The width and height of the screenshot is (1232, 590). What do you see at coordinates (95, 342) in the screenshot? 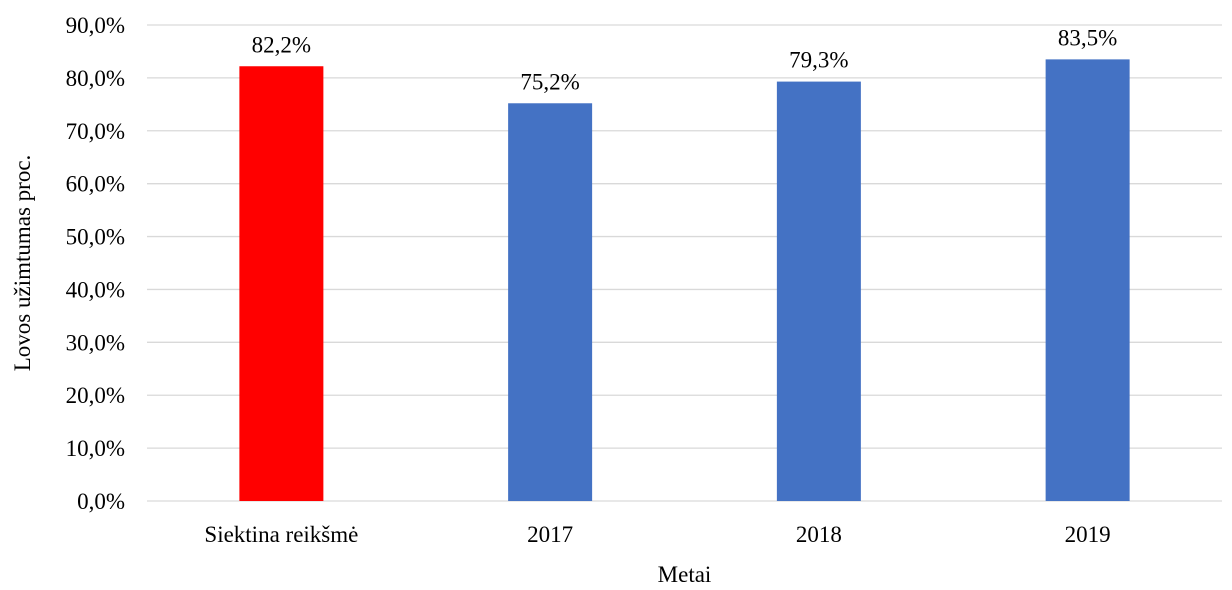
I see `y-tick-label: 30,0%` at bounding box center [95, 342].